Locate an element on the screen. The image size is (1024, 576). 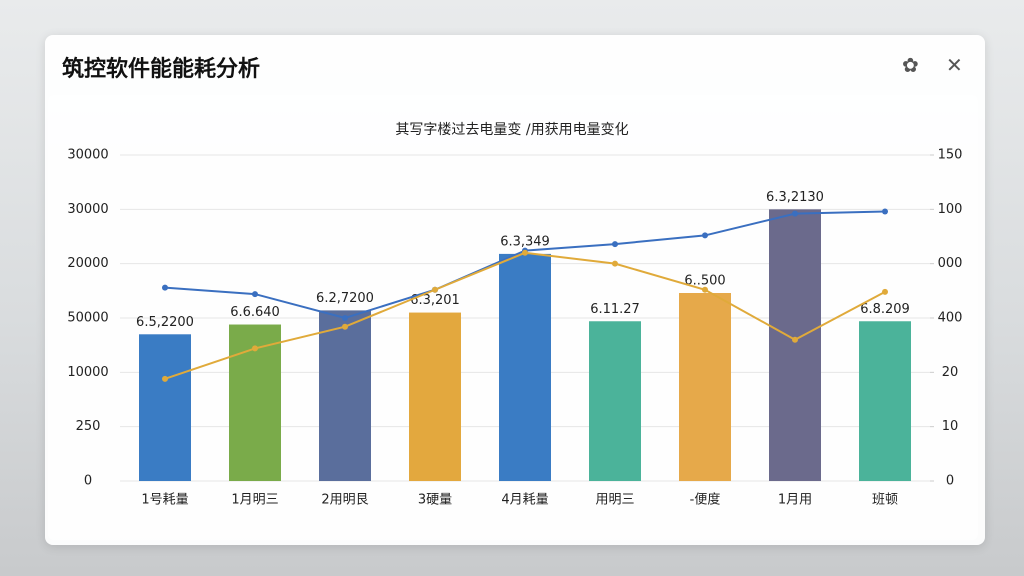
y-tick-label: 20000 is located at coordinates (87, 263).